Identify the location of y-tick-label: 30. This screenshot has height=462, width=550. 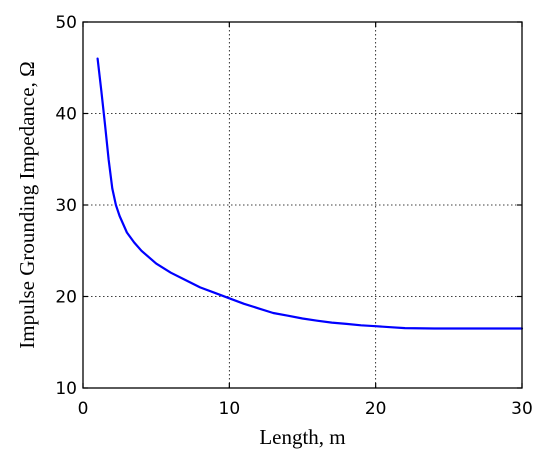
(66, 206).